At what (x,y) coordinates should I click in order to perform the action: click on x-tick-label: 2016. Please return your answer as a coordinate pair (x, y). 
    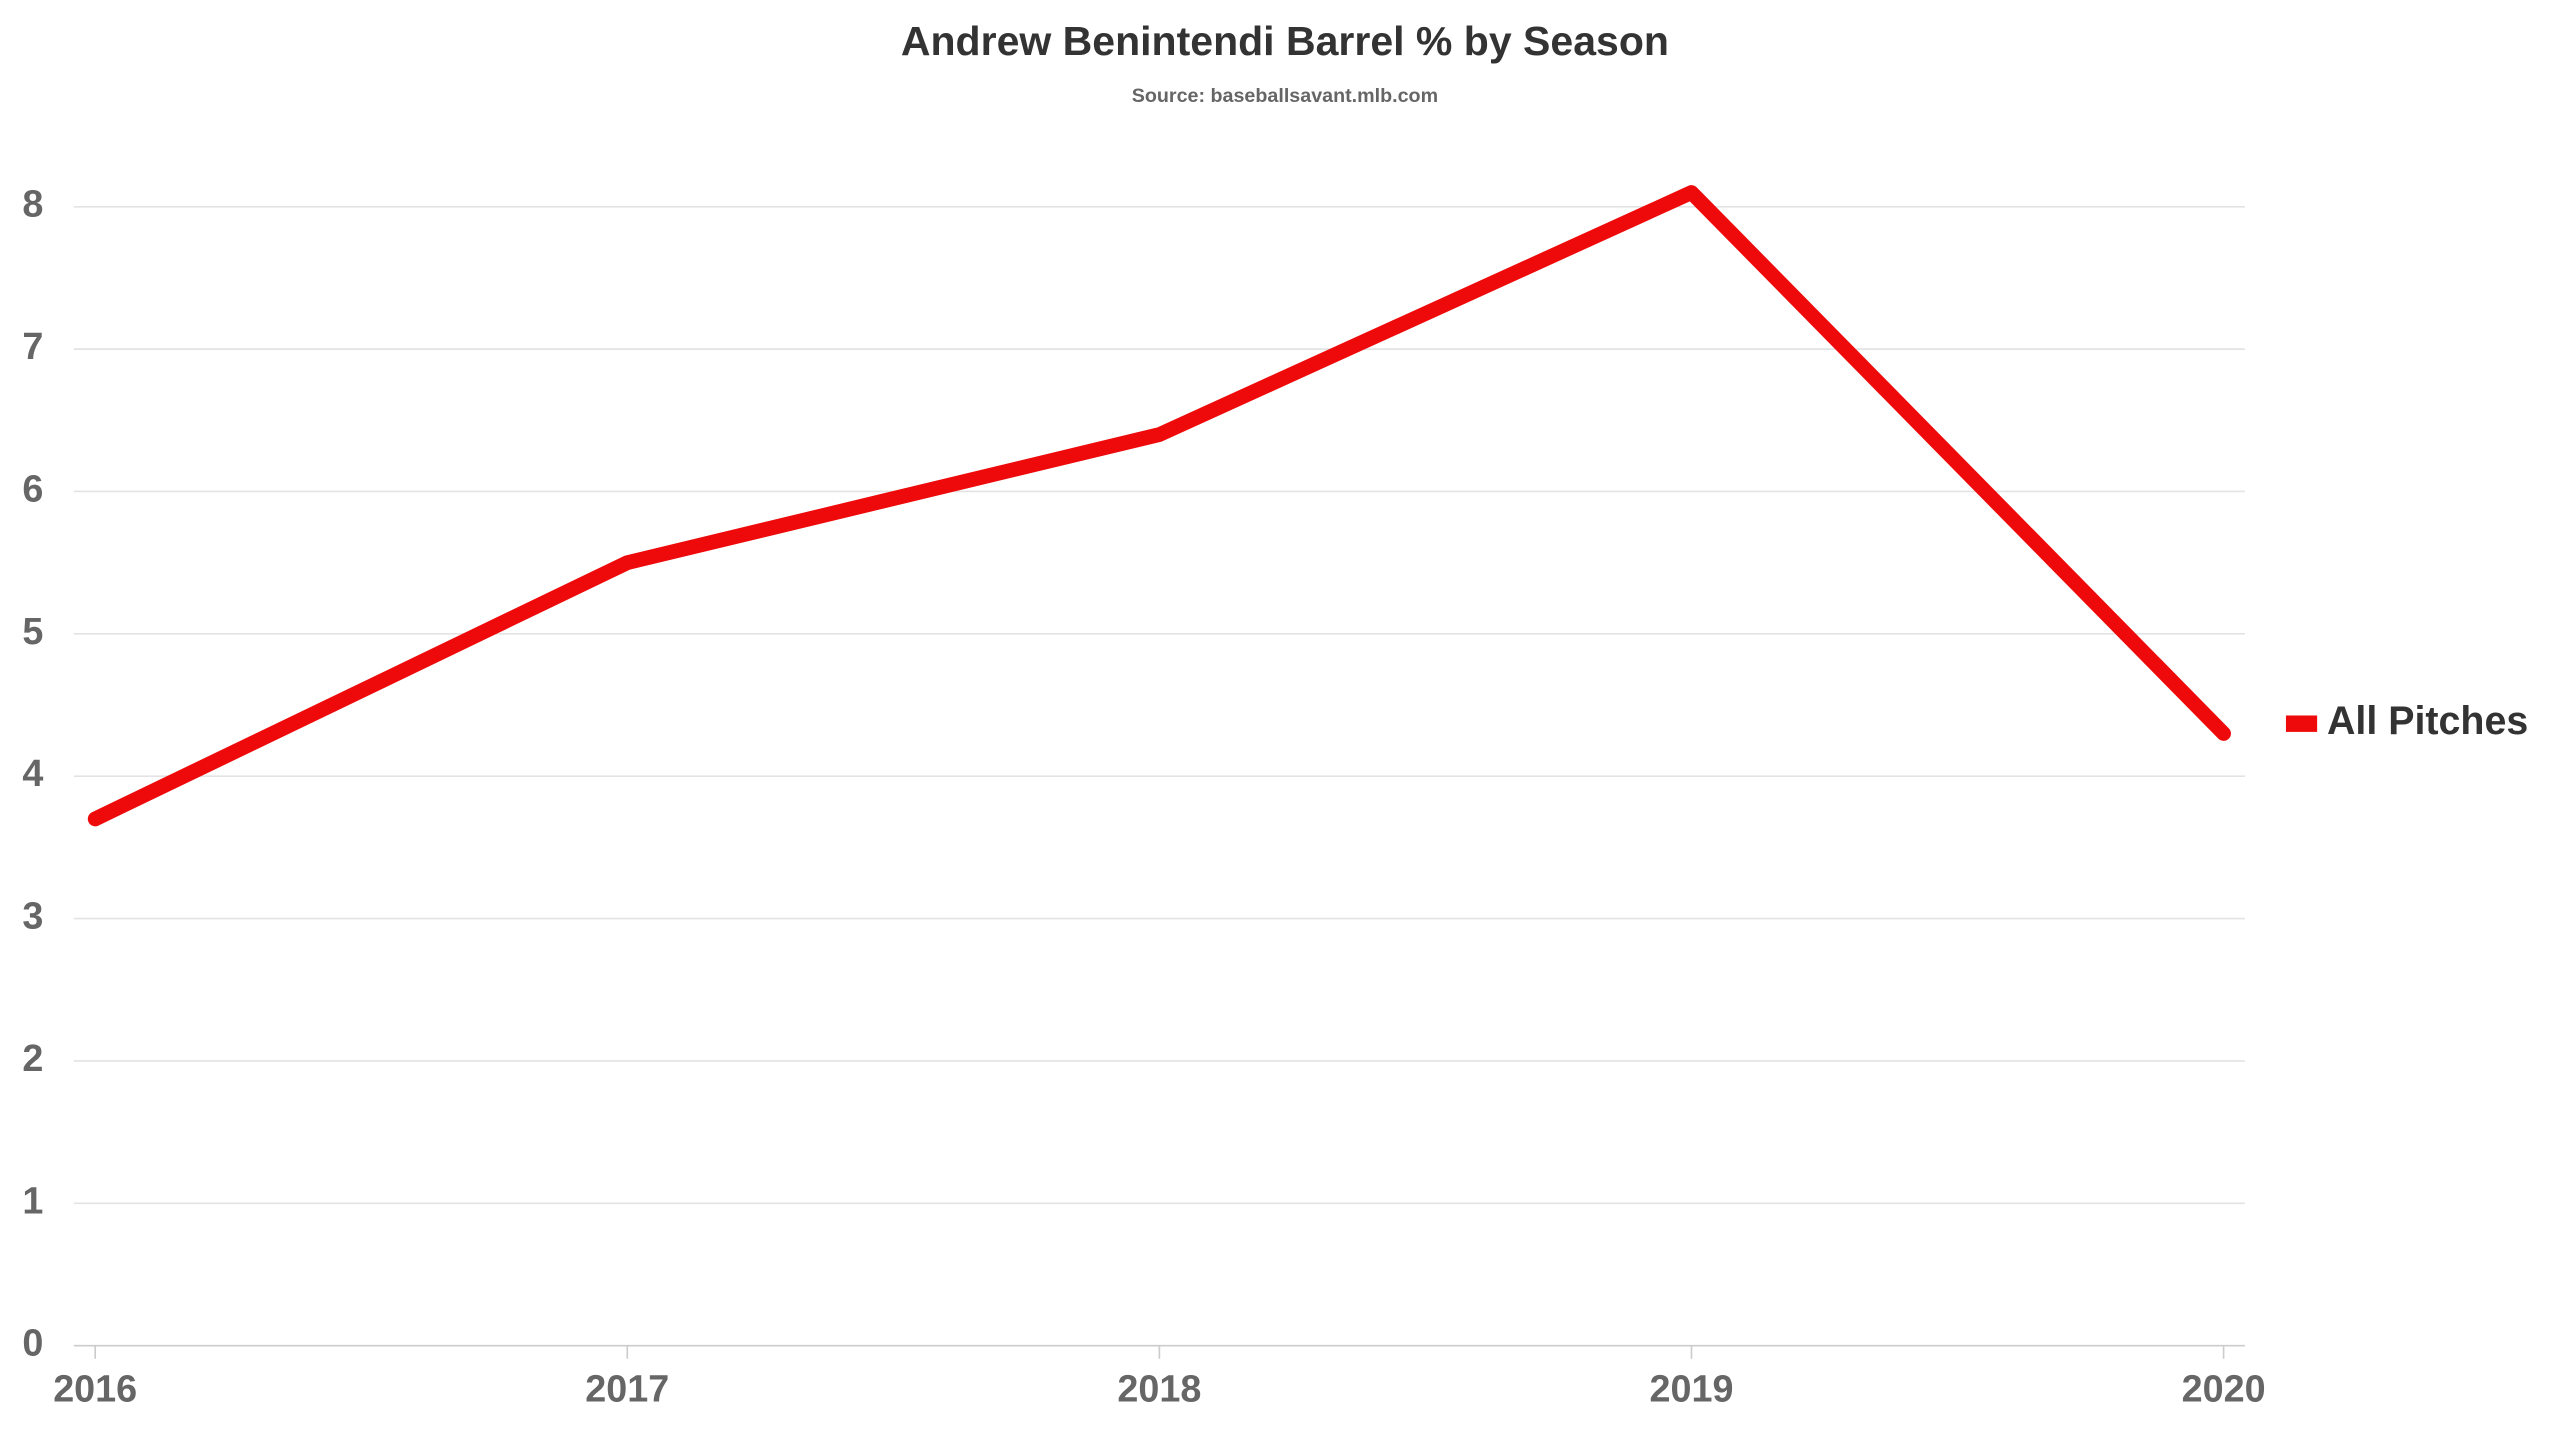
    Looking at the image, I should click on (95, 1389).